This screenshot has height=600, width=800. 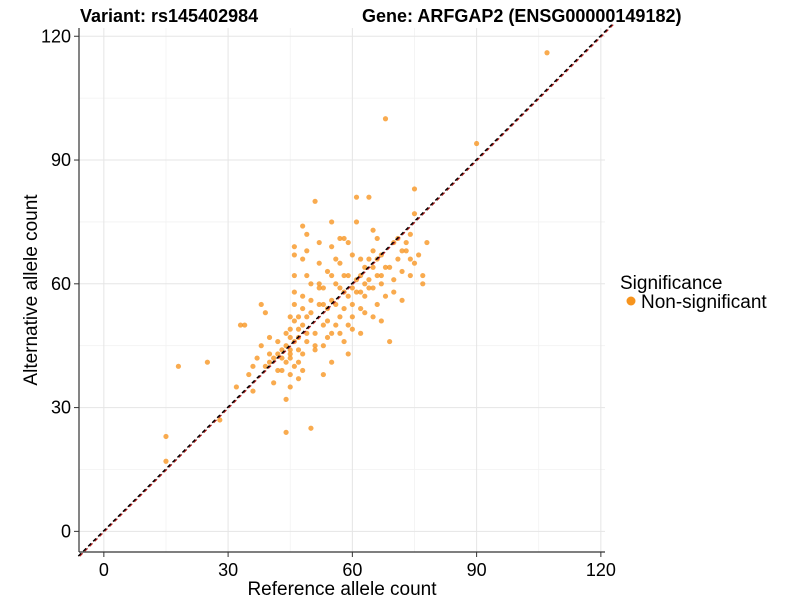 What do you see at coordinates (169, 16) in the screenshot?
I see `chart-title-variant: Variant: rs145402984` at bounding box center [169, 16].